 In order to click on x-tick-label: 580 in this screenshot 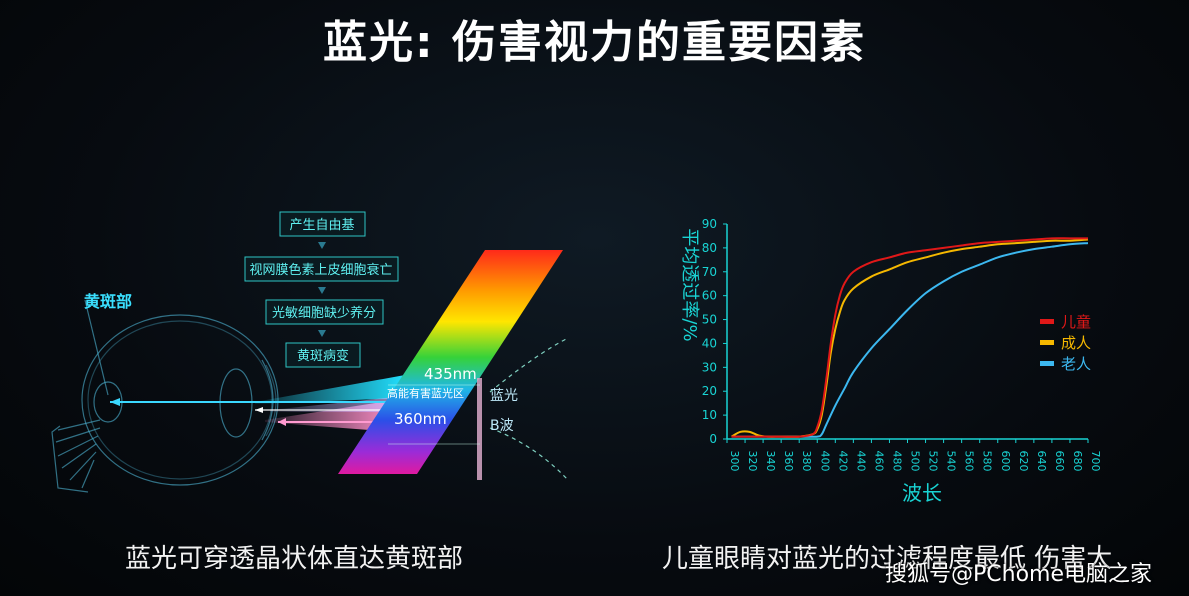, I will do `click(987, 461)`.